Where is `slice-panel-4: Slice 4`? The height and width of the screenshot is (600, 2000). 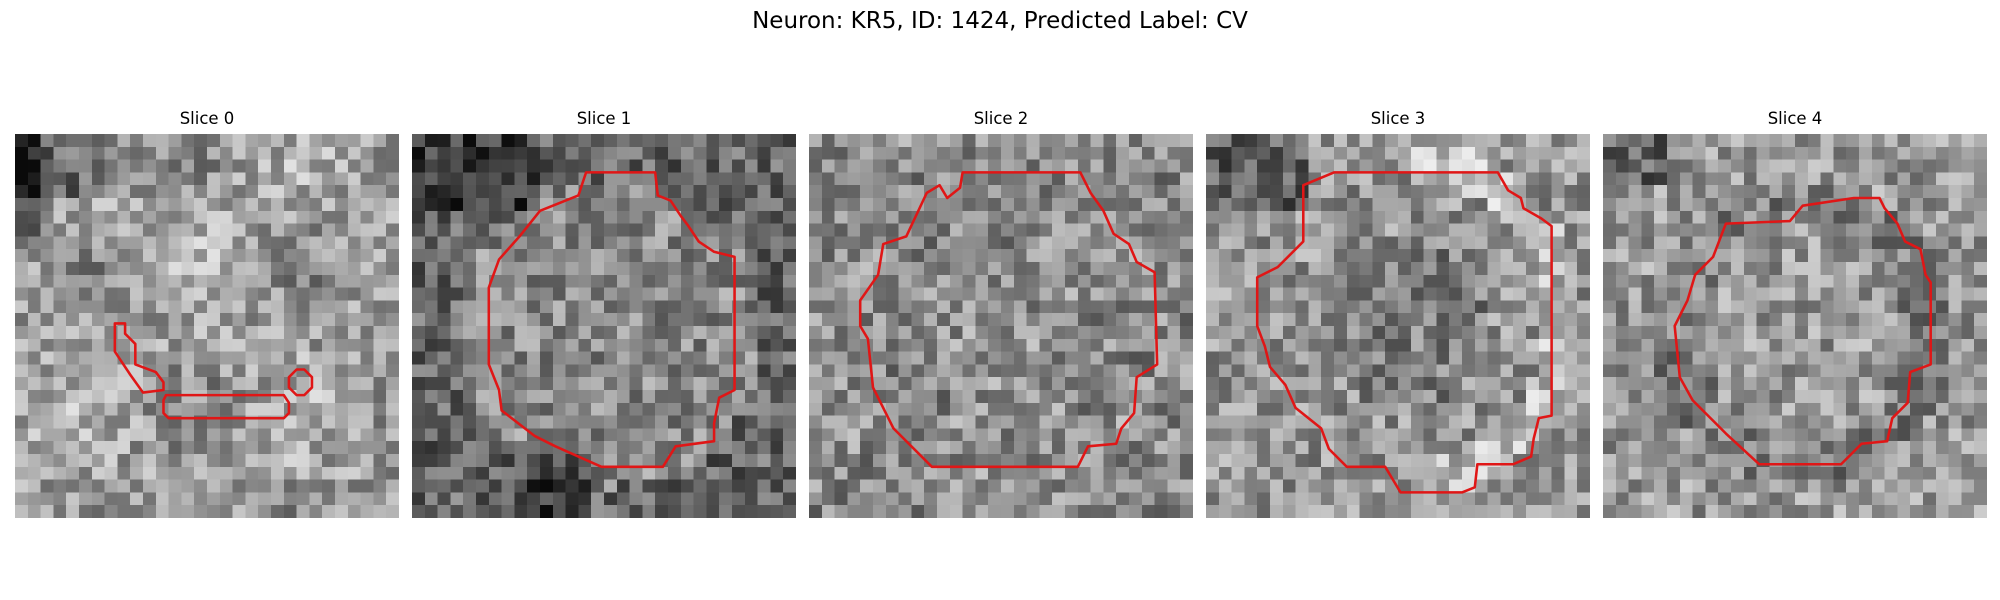 slice-panel-4: Slice 4 is located at coordinates (1795, 313).